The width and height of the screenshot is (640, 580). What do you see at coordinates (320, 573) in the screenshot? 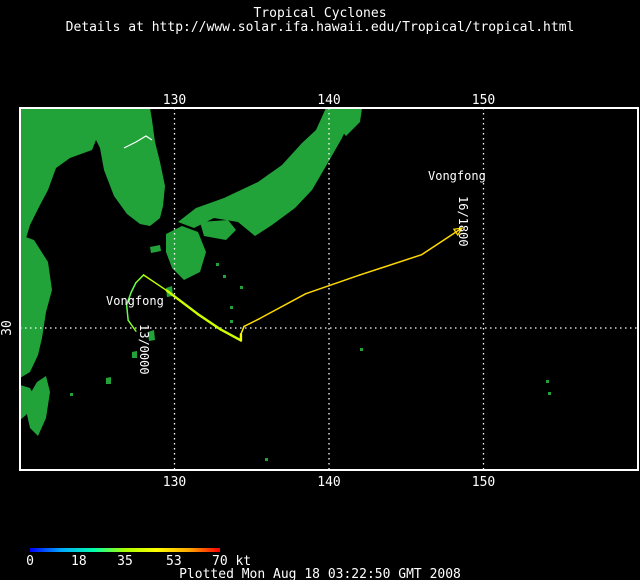
I see `plotted-timestamp: Plotted Mon Aug 18 03:22:50 GMT 2008` at bounding box center [320, 573].